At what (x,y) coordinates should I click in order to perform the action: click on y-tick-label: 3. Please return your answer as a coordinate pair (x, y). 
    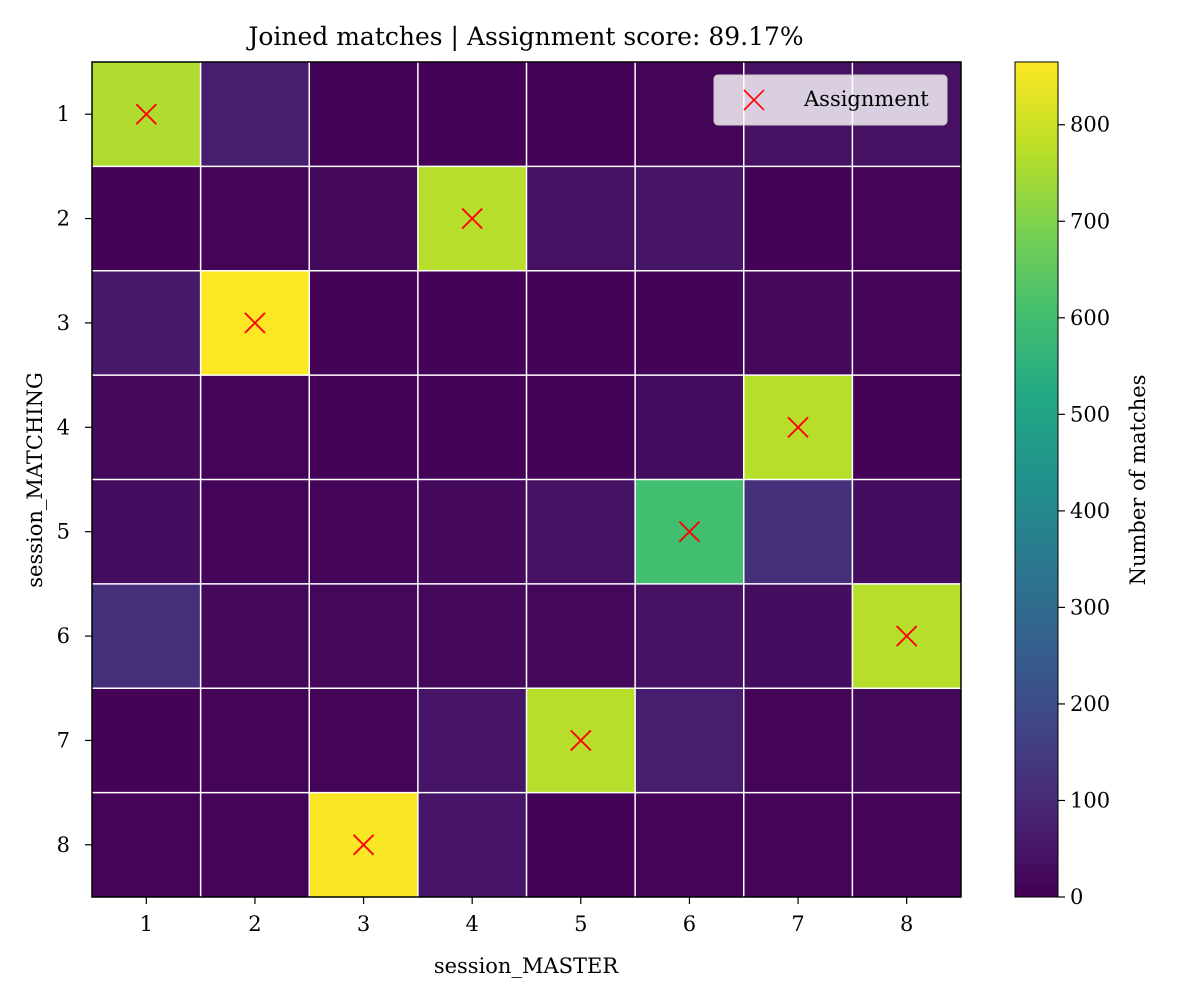
    Looking at the image, I should click on (63, 323).